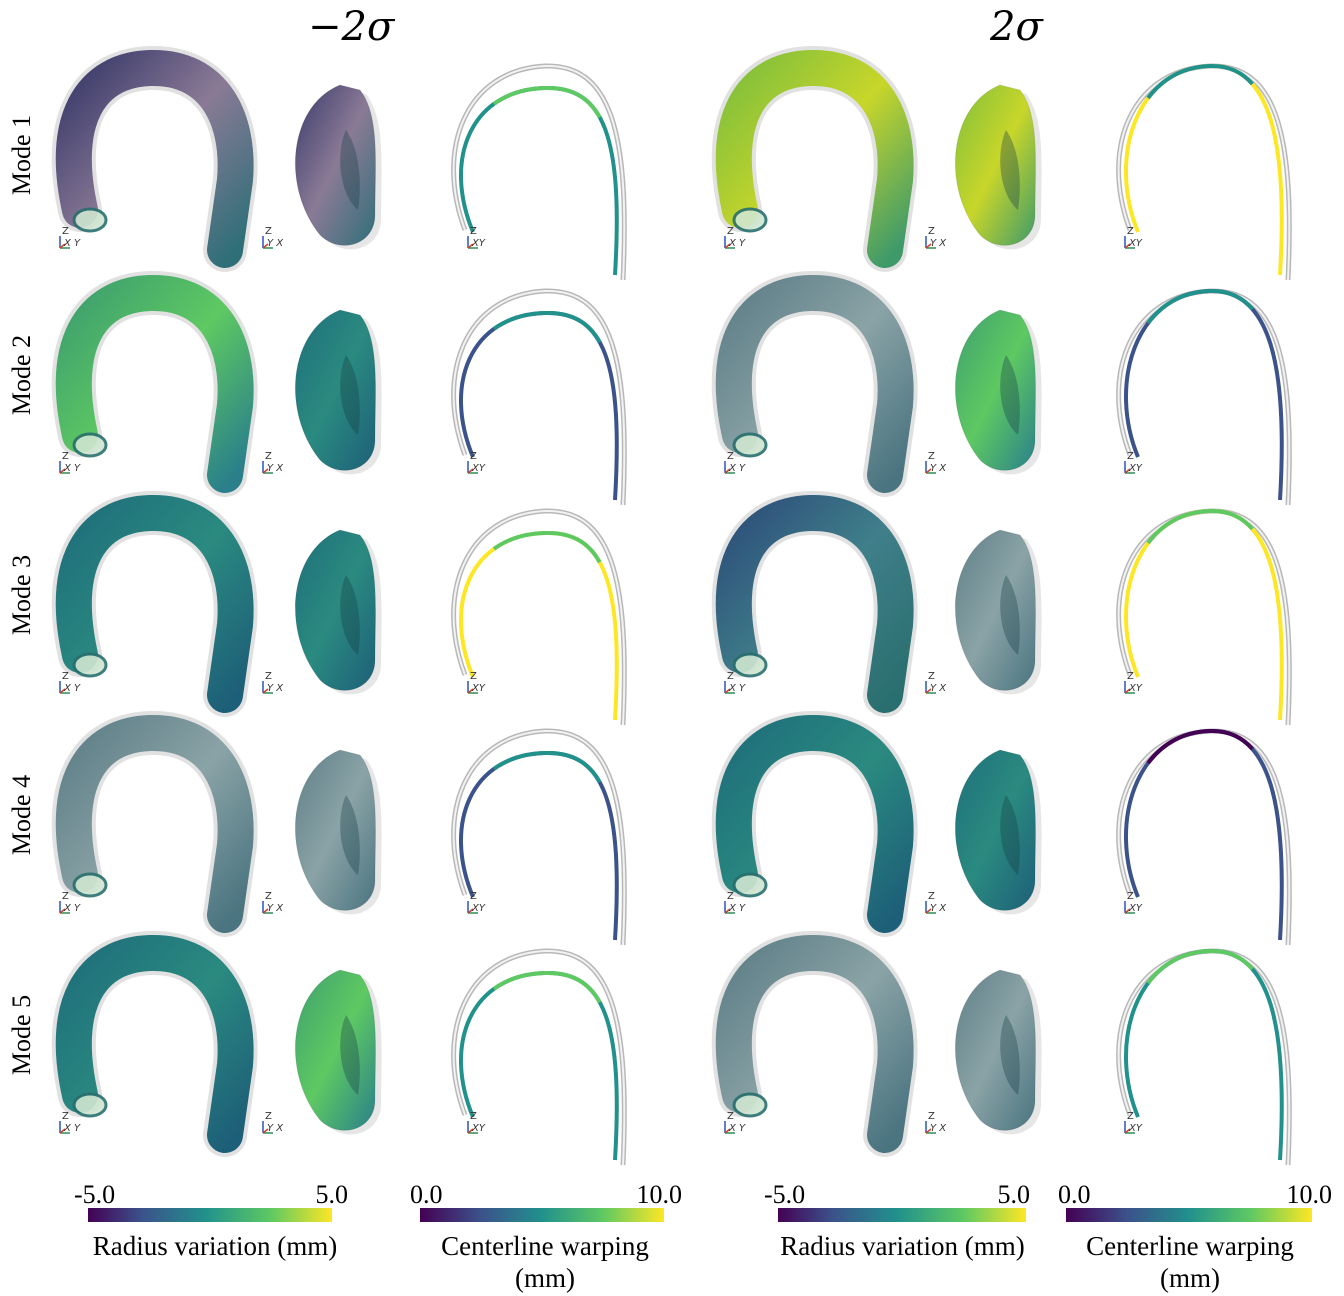  What do you see at coordinates (22, 375) in the screenshot?
I see `row-label-mode-2: Mode 2` at bounding box center [22, 375].